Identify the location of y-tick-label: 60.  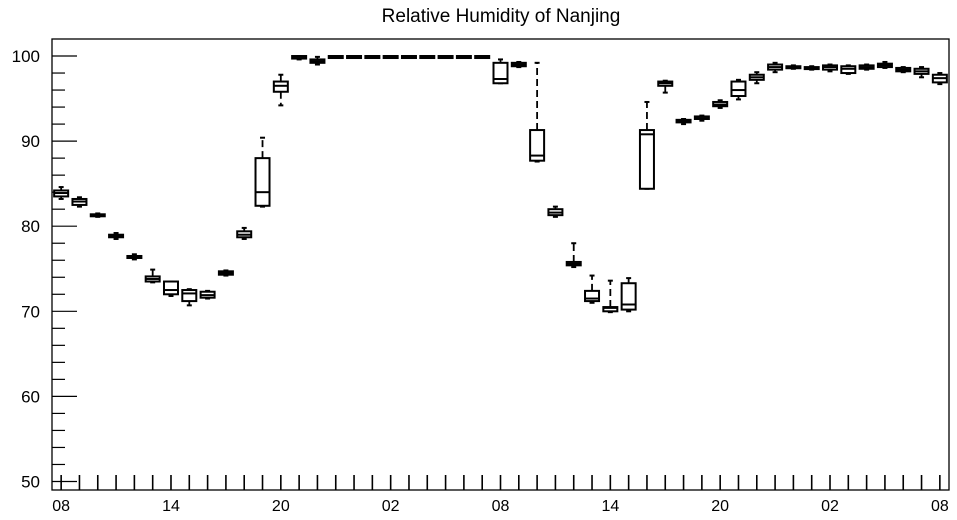
(30, 396).